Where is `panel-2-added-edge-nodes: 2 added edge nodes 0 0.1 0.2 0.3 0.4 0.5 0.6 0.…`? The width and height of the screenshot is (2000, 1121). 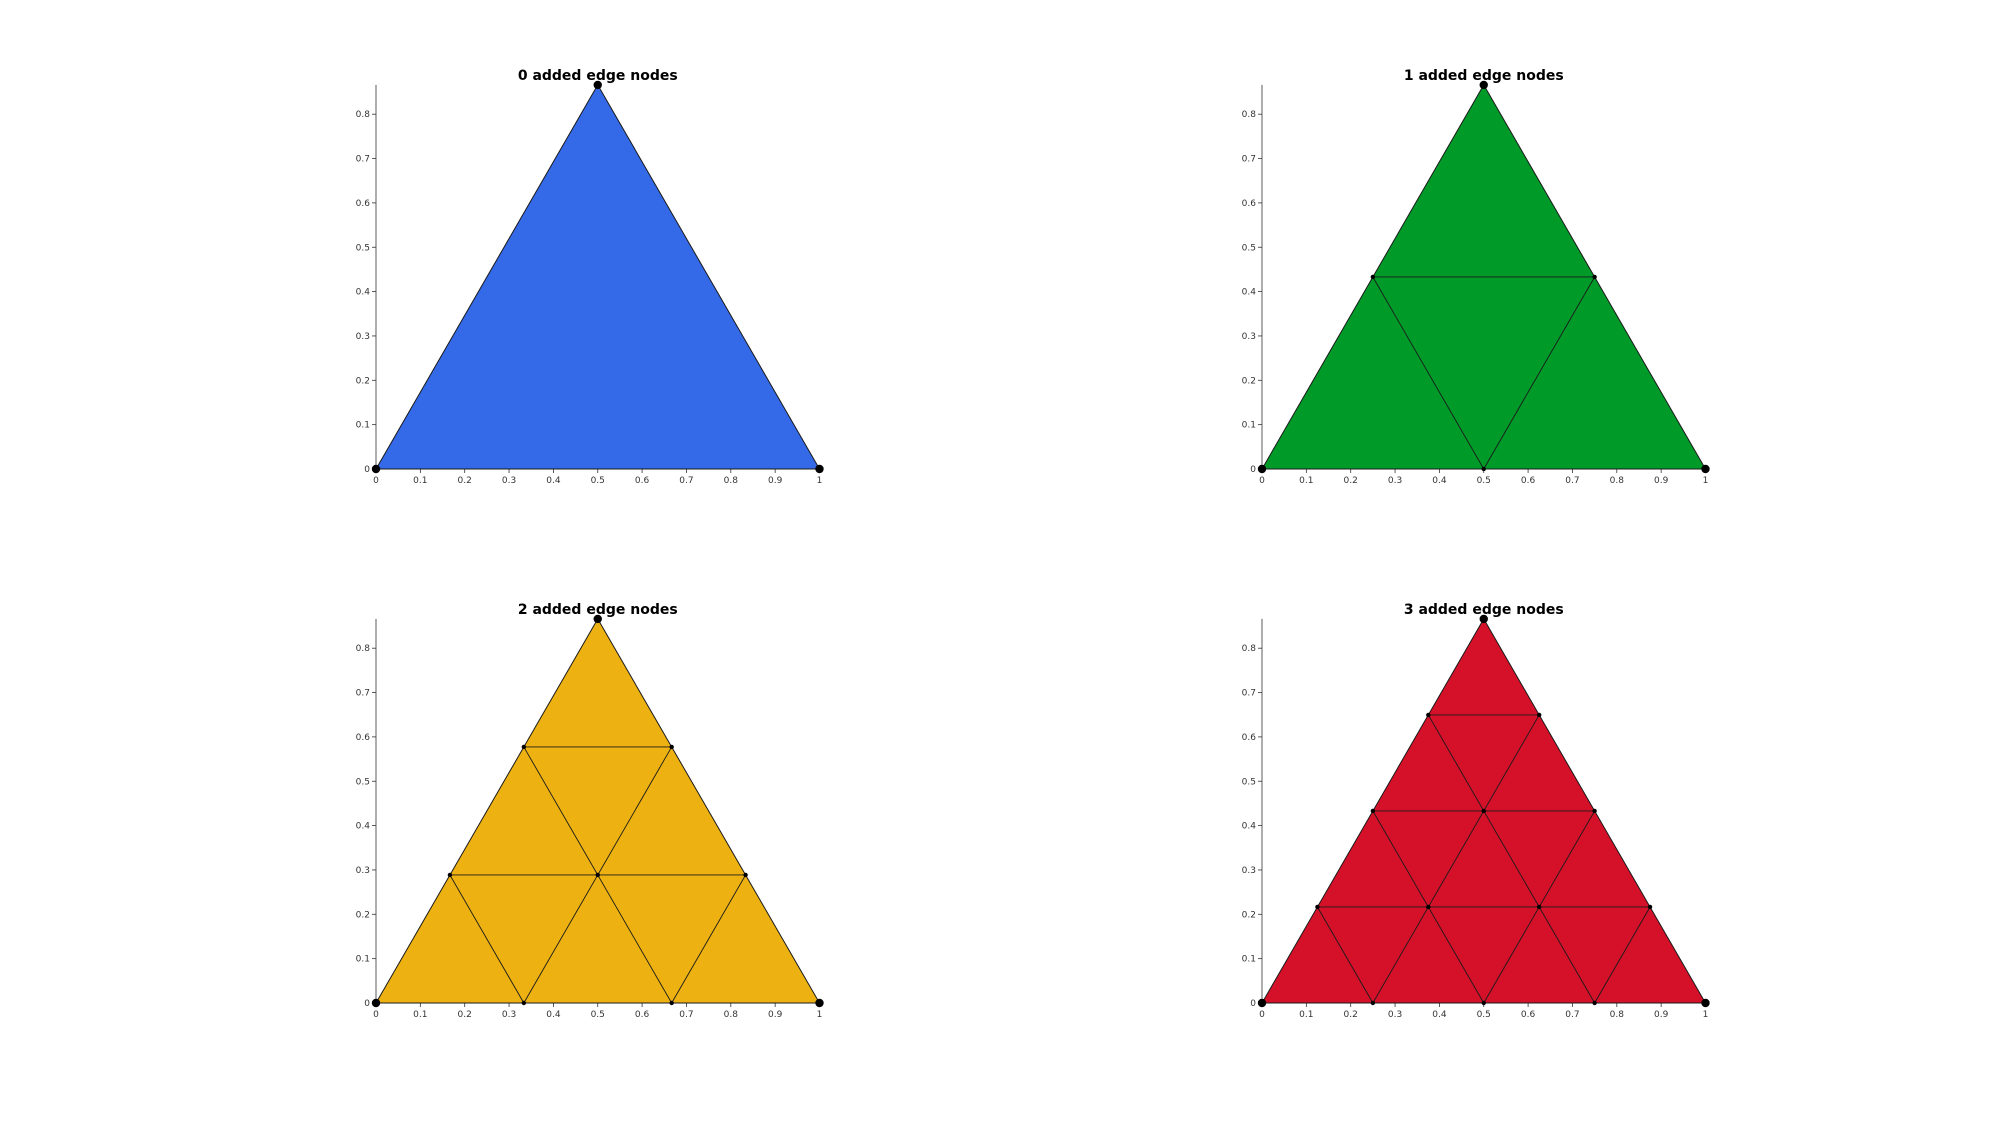 panel-2-added-edge-nodes: 2 added edge nodes 0 0.1 0.2 0.3 0.4 0.5 0.6 0.… is located at coordinates (590, 811).